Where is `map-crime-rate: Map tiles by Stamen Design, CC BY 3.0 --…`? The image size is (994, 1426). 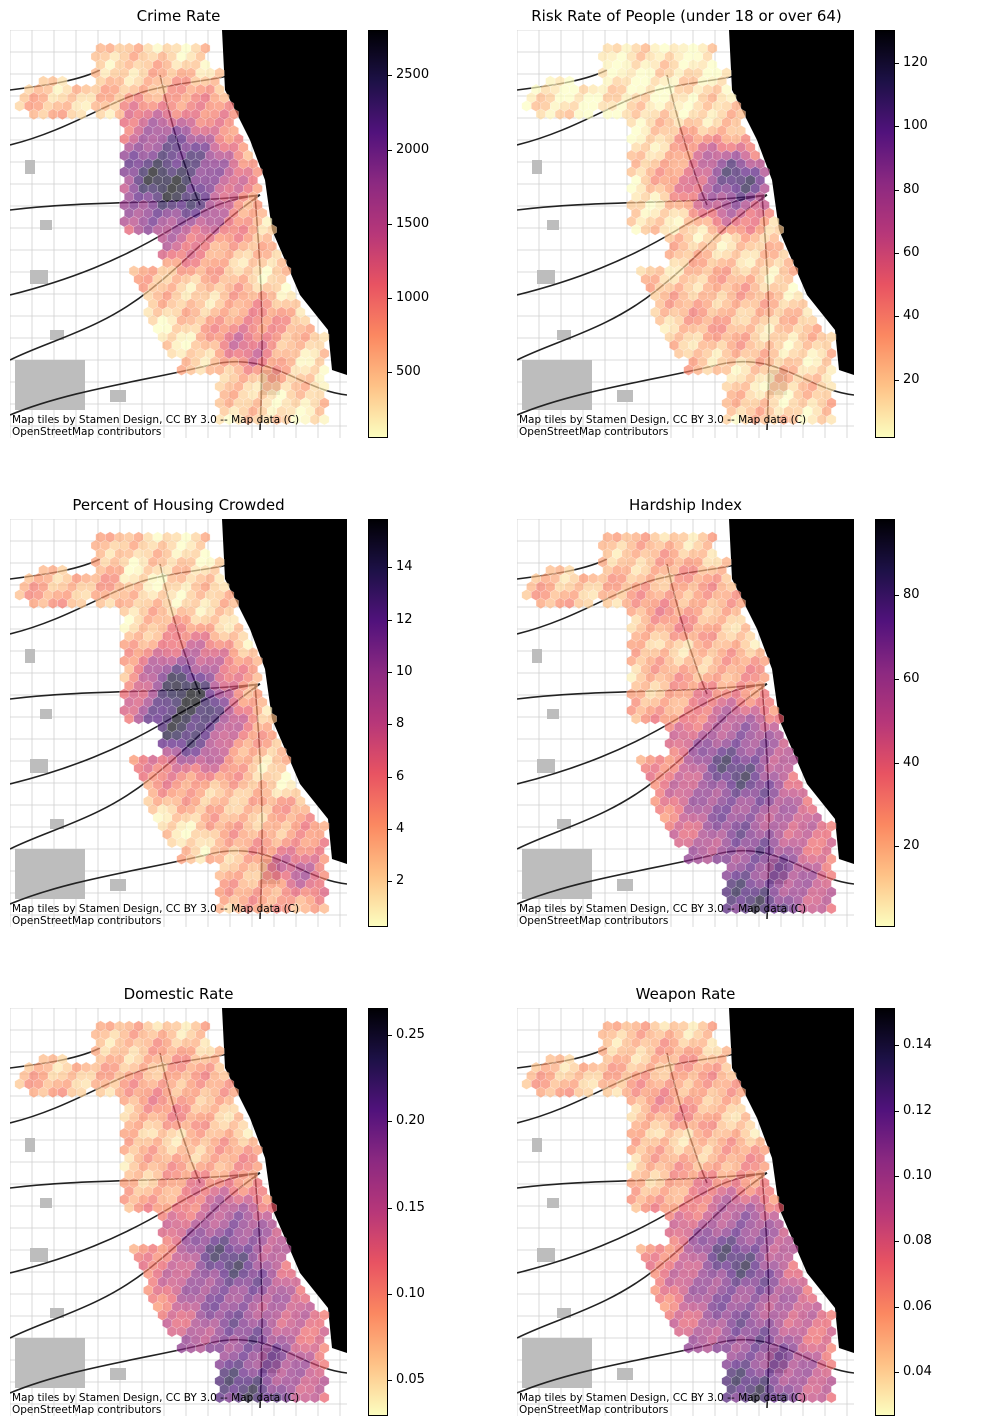
map-crime-rate: Map tiles by Stamen Design, CC BY 3.0 --… is located at coordinates (178, 234).